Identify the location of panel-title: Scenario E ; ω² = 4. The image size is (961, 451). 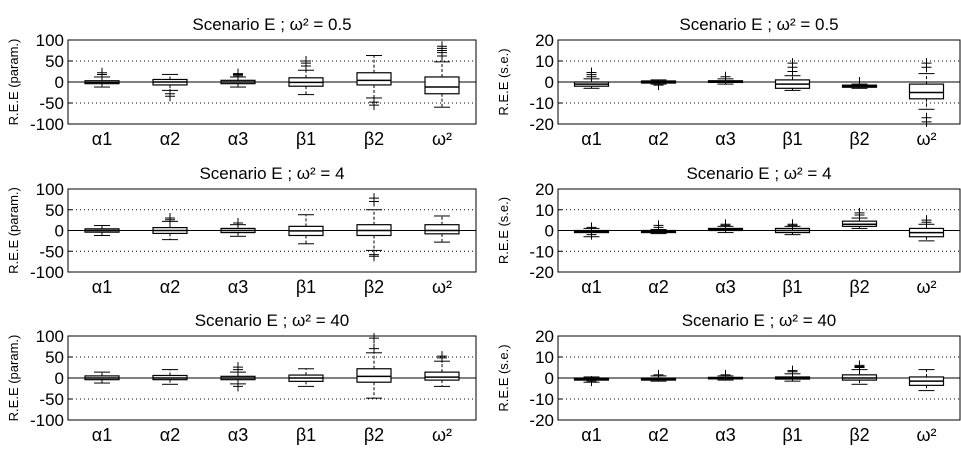
(271, 173).